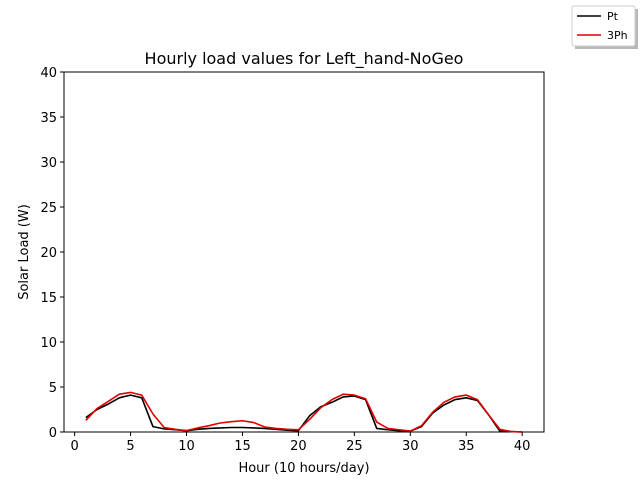 The height and width of the screenshot is (480, 640). What do you see at coordinates (48, 118) in the screenshot?
I see `y-tick-label: 35` at bounding box center [48, 118].